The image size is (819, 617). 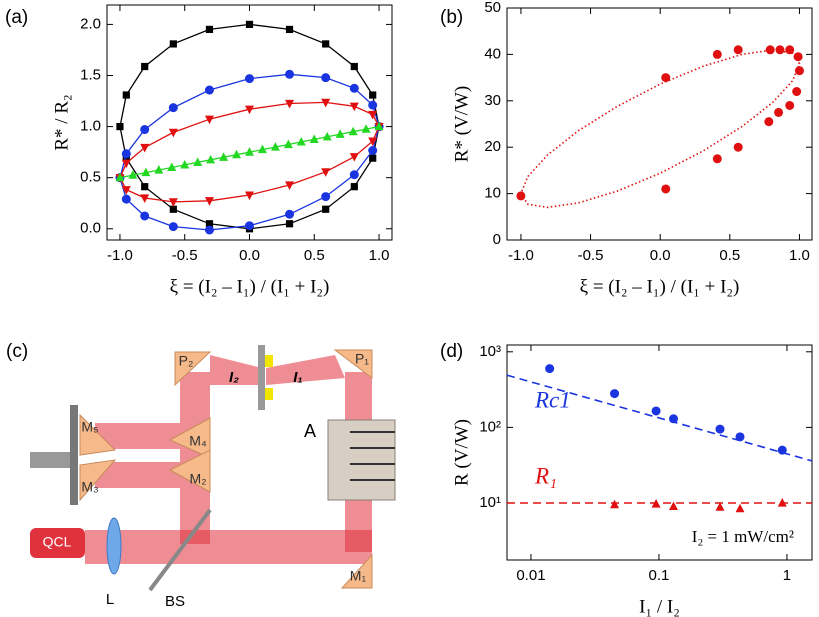 What do you see at coordinates (89, 427) in the screenshot?
I see `label: M₅` at bounding box center [89, 427].